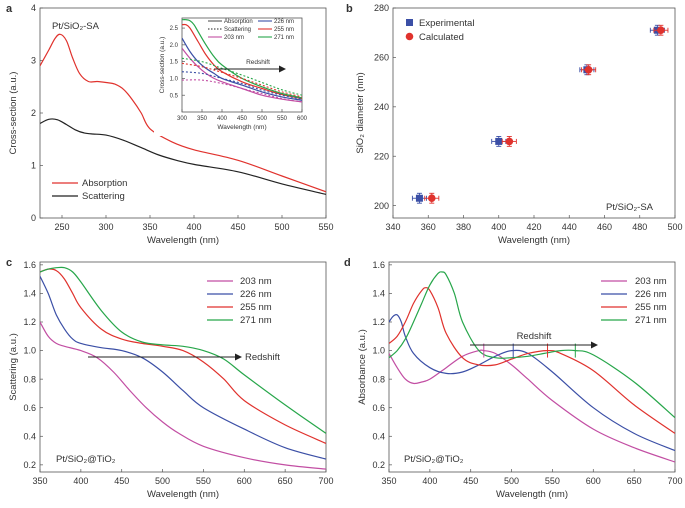  I want to click on y-tick-label: 1.2, so click(29, 322).